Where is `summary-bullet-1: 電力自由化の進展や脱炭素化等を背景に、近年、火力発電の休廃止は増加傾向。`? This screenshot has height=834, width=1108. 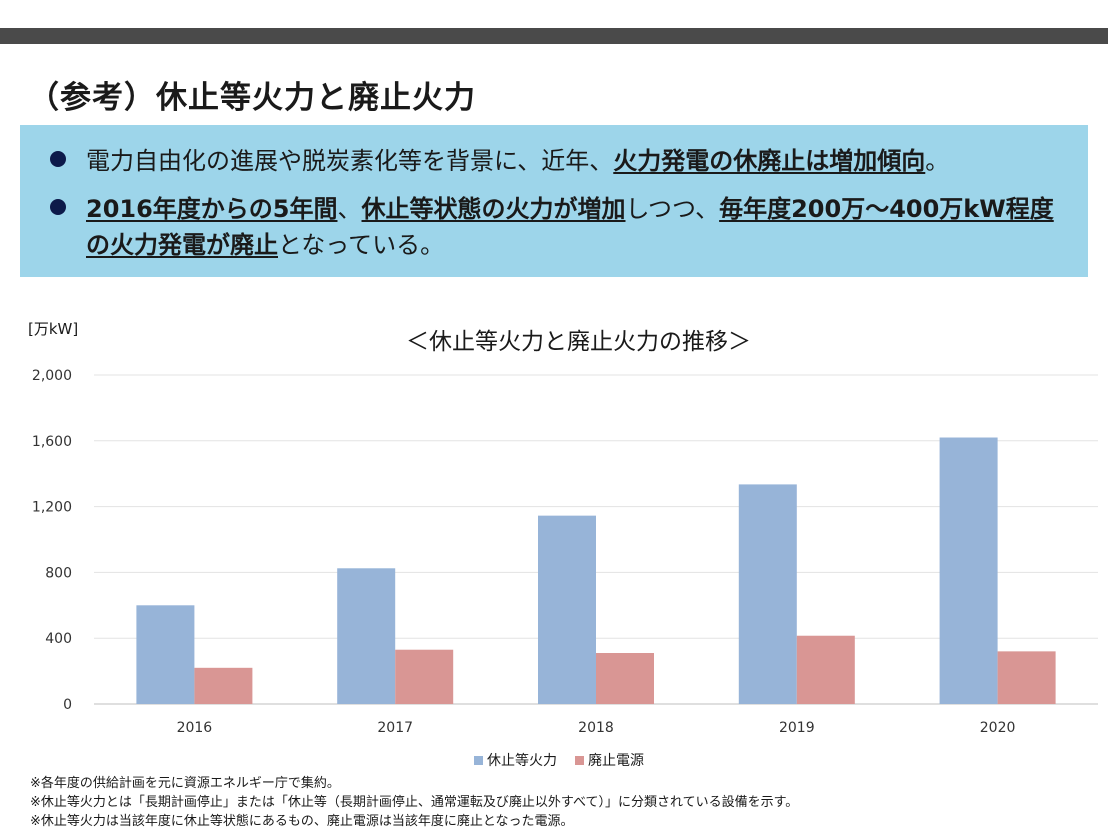 summary-bullet-1: 電力自由化の進展や脱炭素化等を背景に、近年、火力発電の休廃止は増加傾向。 is located at coordinates (555, 161).